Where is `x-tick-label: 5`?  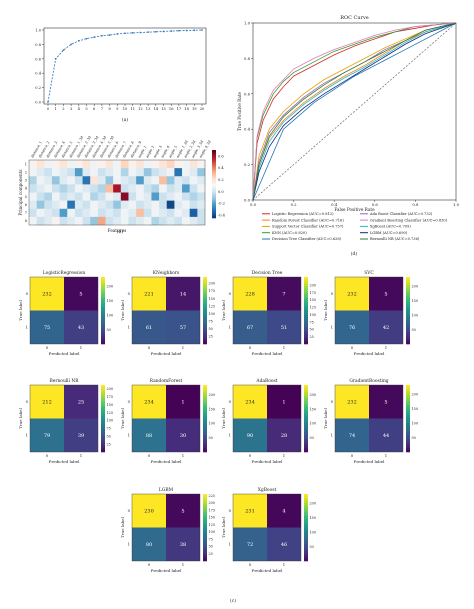
x-tick-label: 5 is located at coordinates (86, 109).